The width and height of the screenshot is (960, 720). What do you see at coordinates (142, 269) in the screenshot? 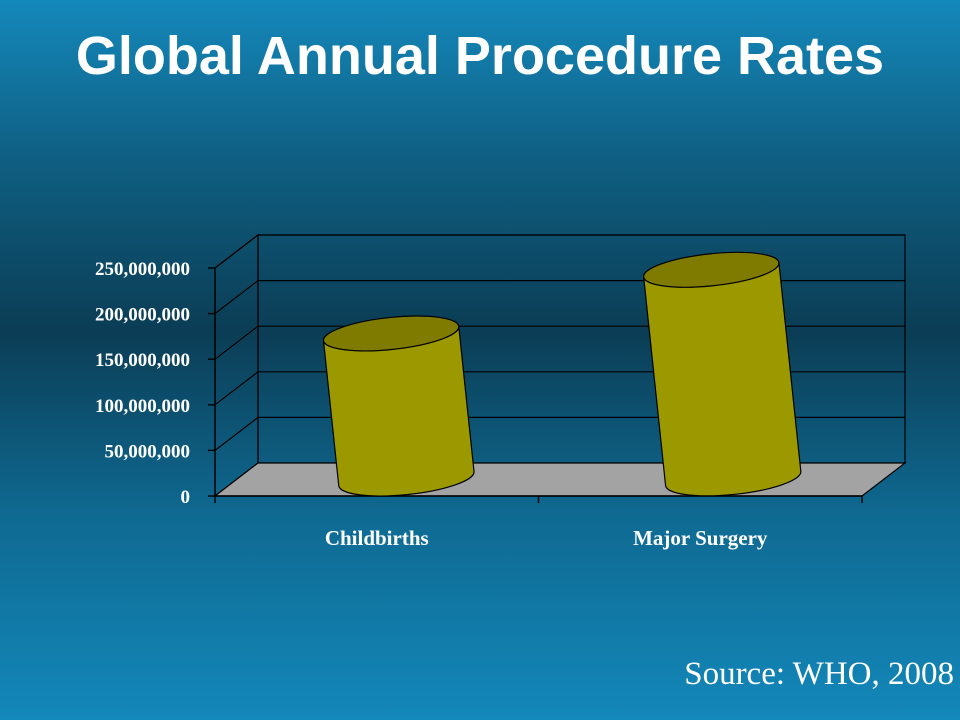
I see `y-tick-label: 250,000,000` at bounding box center [142, 269].